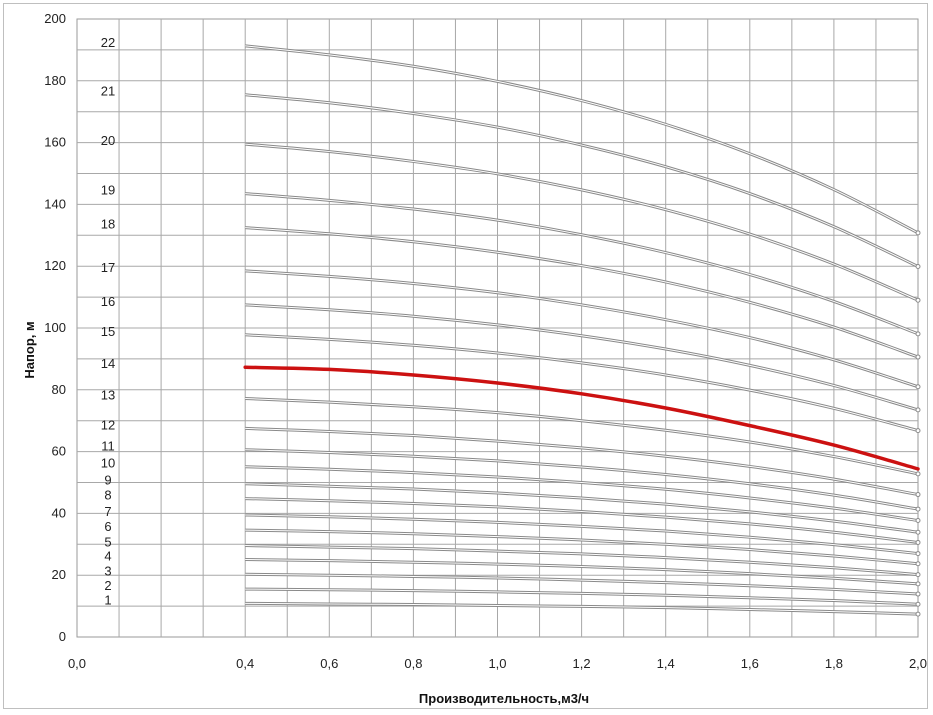  I want to click on curve-11-end-marker, so click(918, 509).